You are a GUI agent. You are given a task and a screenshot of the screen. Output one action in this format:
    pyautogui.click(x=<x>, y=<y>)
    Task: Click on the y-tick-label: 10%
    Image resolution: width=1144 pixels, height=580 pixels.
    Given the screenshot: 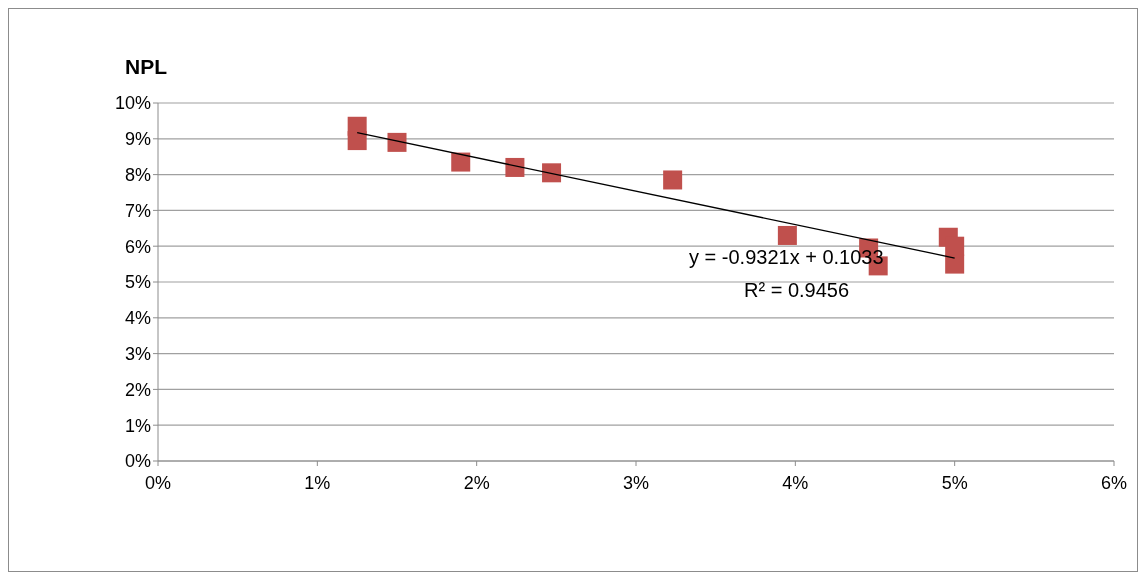 What is the action you would take?
    pyautogui.click(x=132, y=103)
    